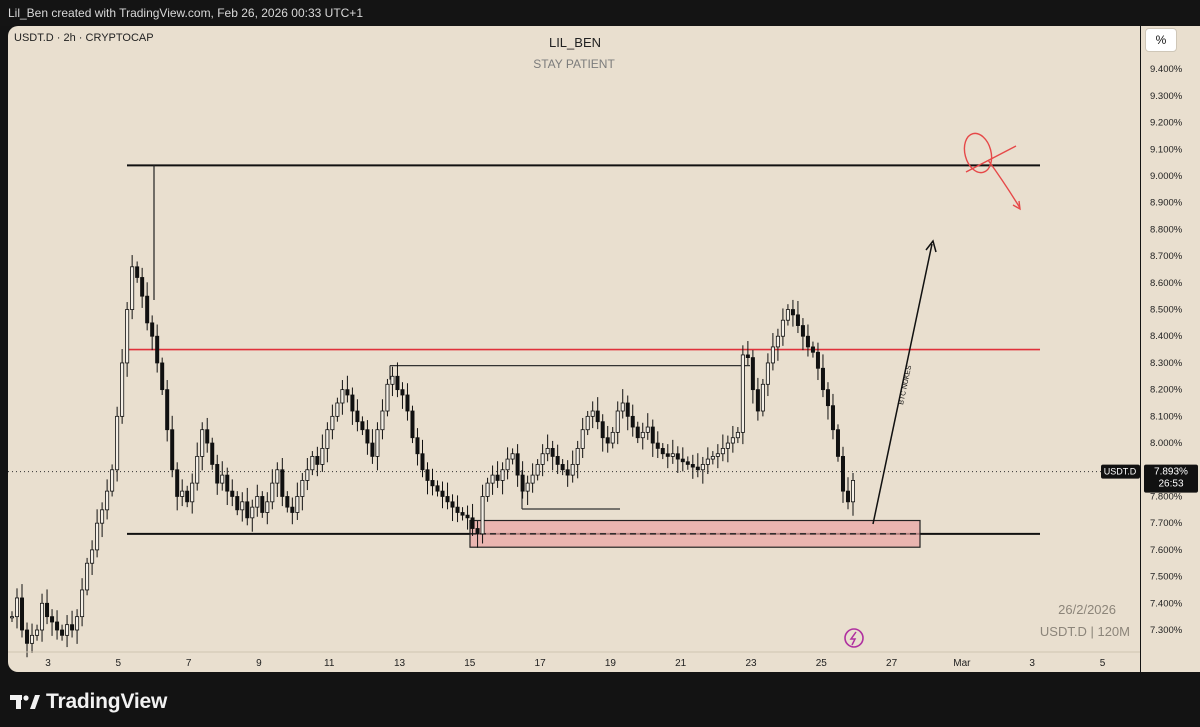  Describe the element at coordinates (575, 42) in the screenshot. I see `chart-title: LIL_BEN` at that location.